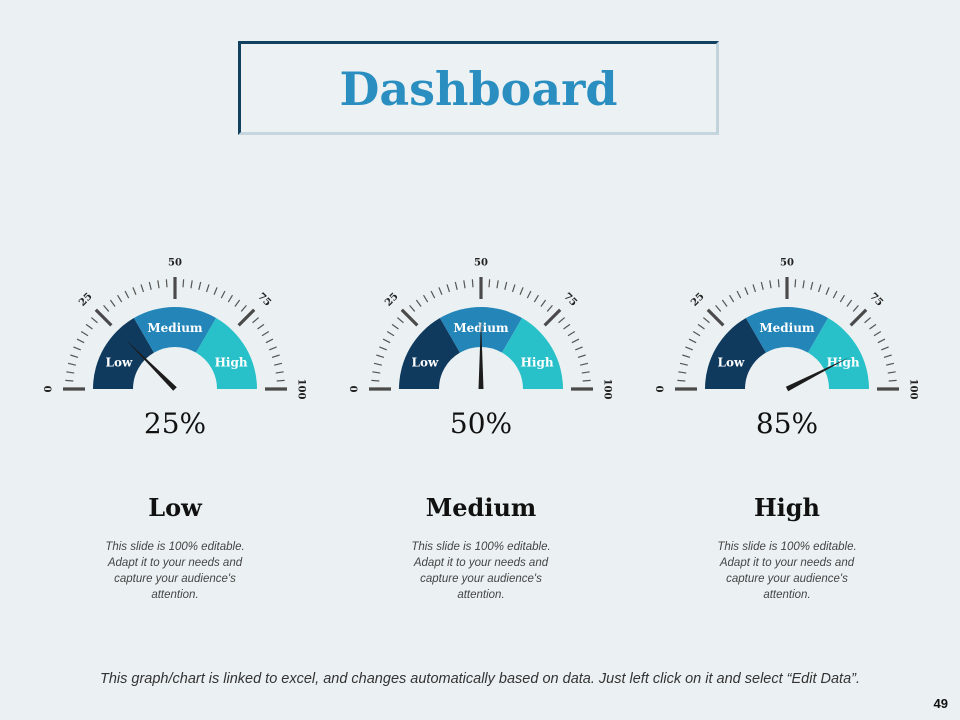  Describe the element at coordinates (817, 374) in the screenshot. I see `gauge-3-needle` at that location.